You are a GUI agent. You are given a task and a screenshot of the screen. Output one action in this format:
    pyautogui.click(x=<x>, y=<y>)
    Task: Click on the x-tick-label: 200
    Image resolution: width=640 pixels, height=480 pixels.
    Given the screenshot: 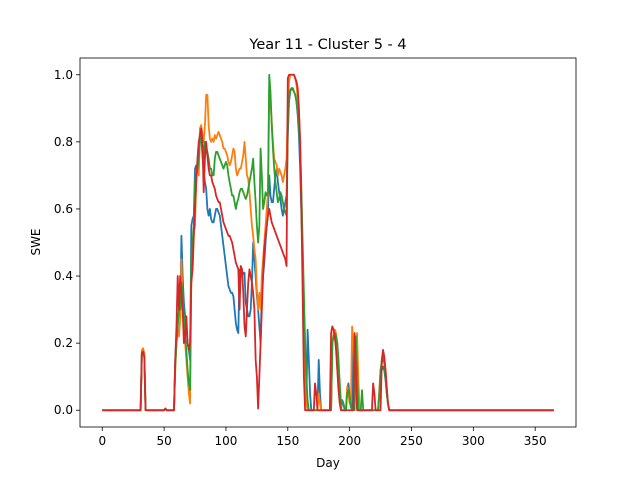 What is the action you would take?
    pyautogui.click(x=349, y=441)
    